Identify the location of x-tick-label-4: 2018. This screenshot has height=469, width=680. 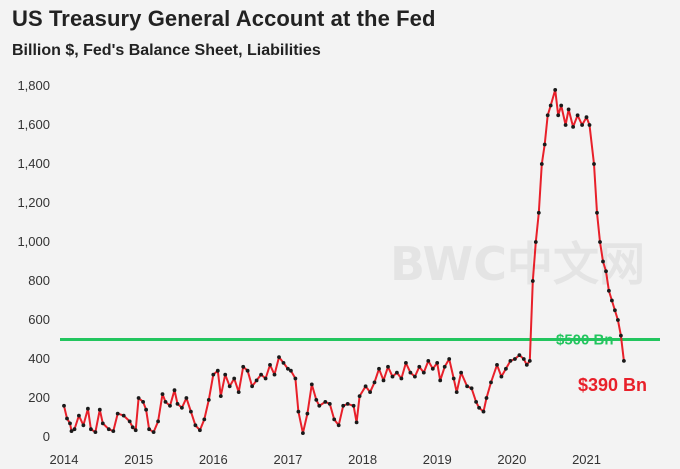
(362, 459).